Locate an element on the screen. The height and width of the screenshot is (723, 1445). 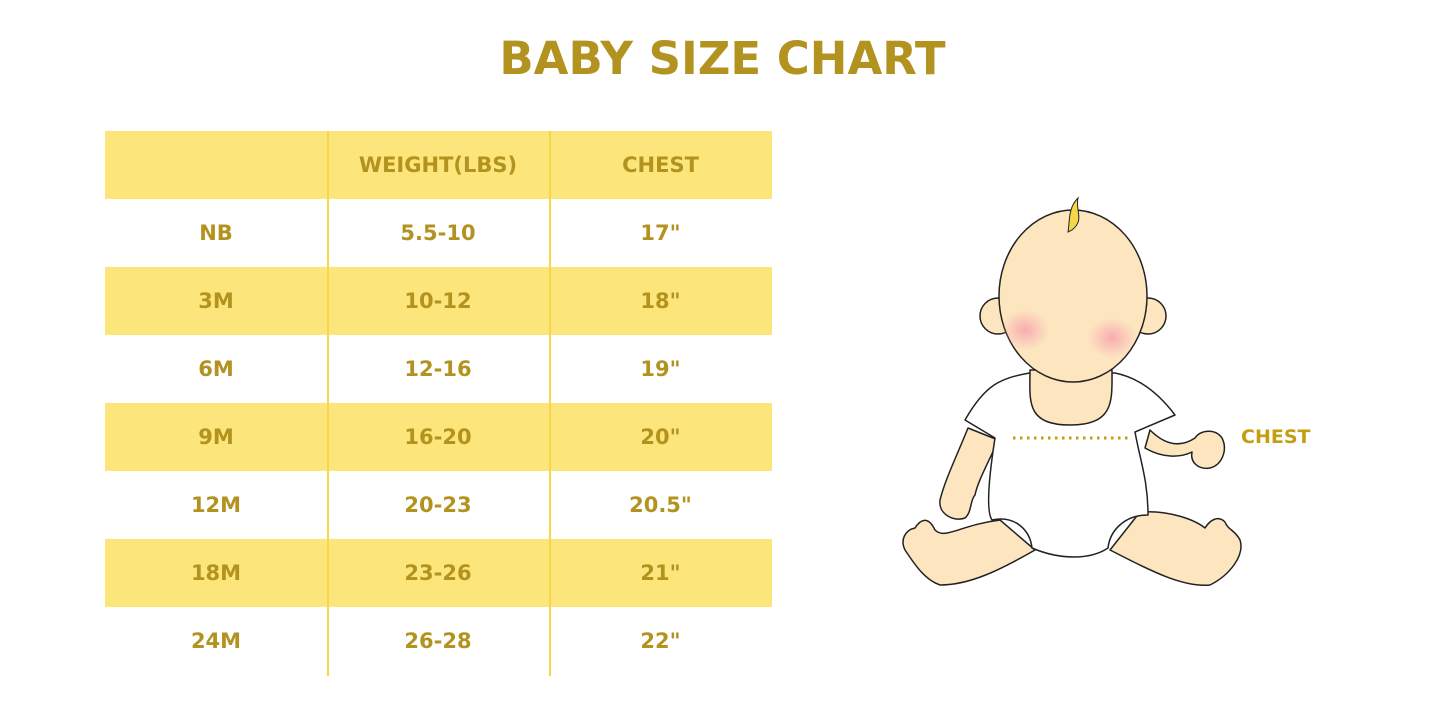
table-row: 12M 20-23 20.5" is located at coordinates (438, 505).